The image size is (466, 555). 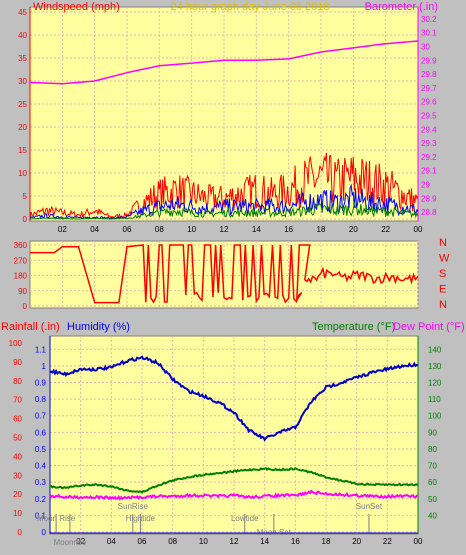 I want to click on panel1-x-tick-18: 18, so click(x=321, y=229).